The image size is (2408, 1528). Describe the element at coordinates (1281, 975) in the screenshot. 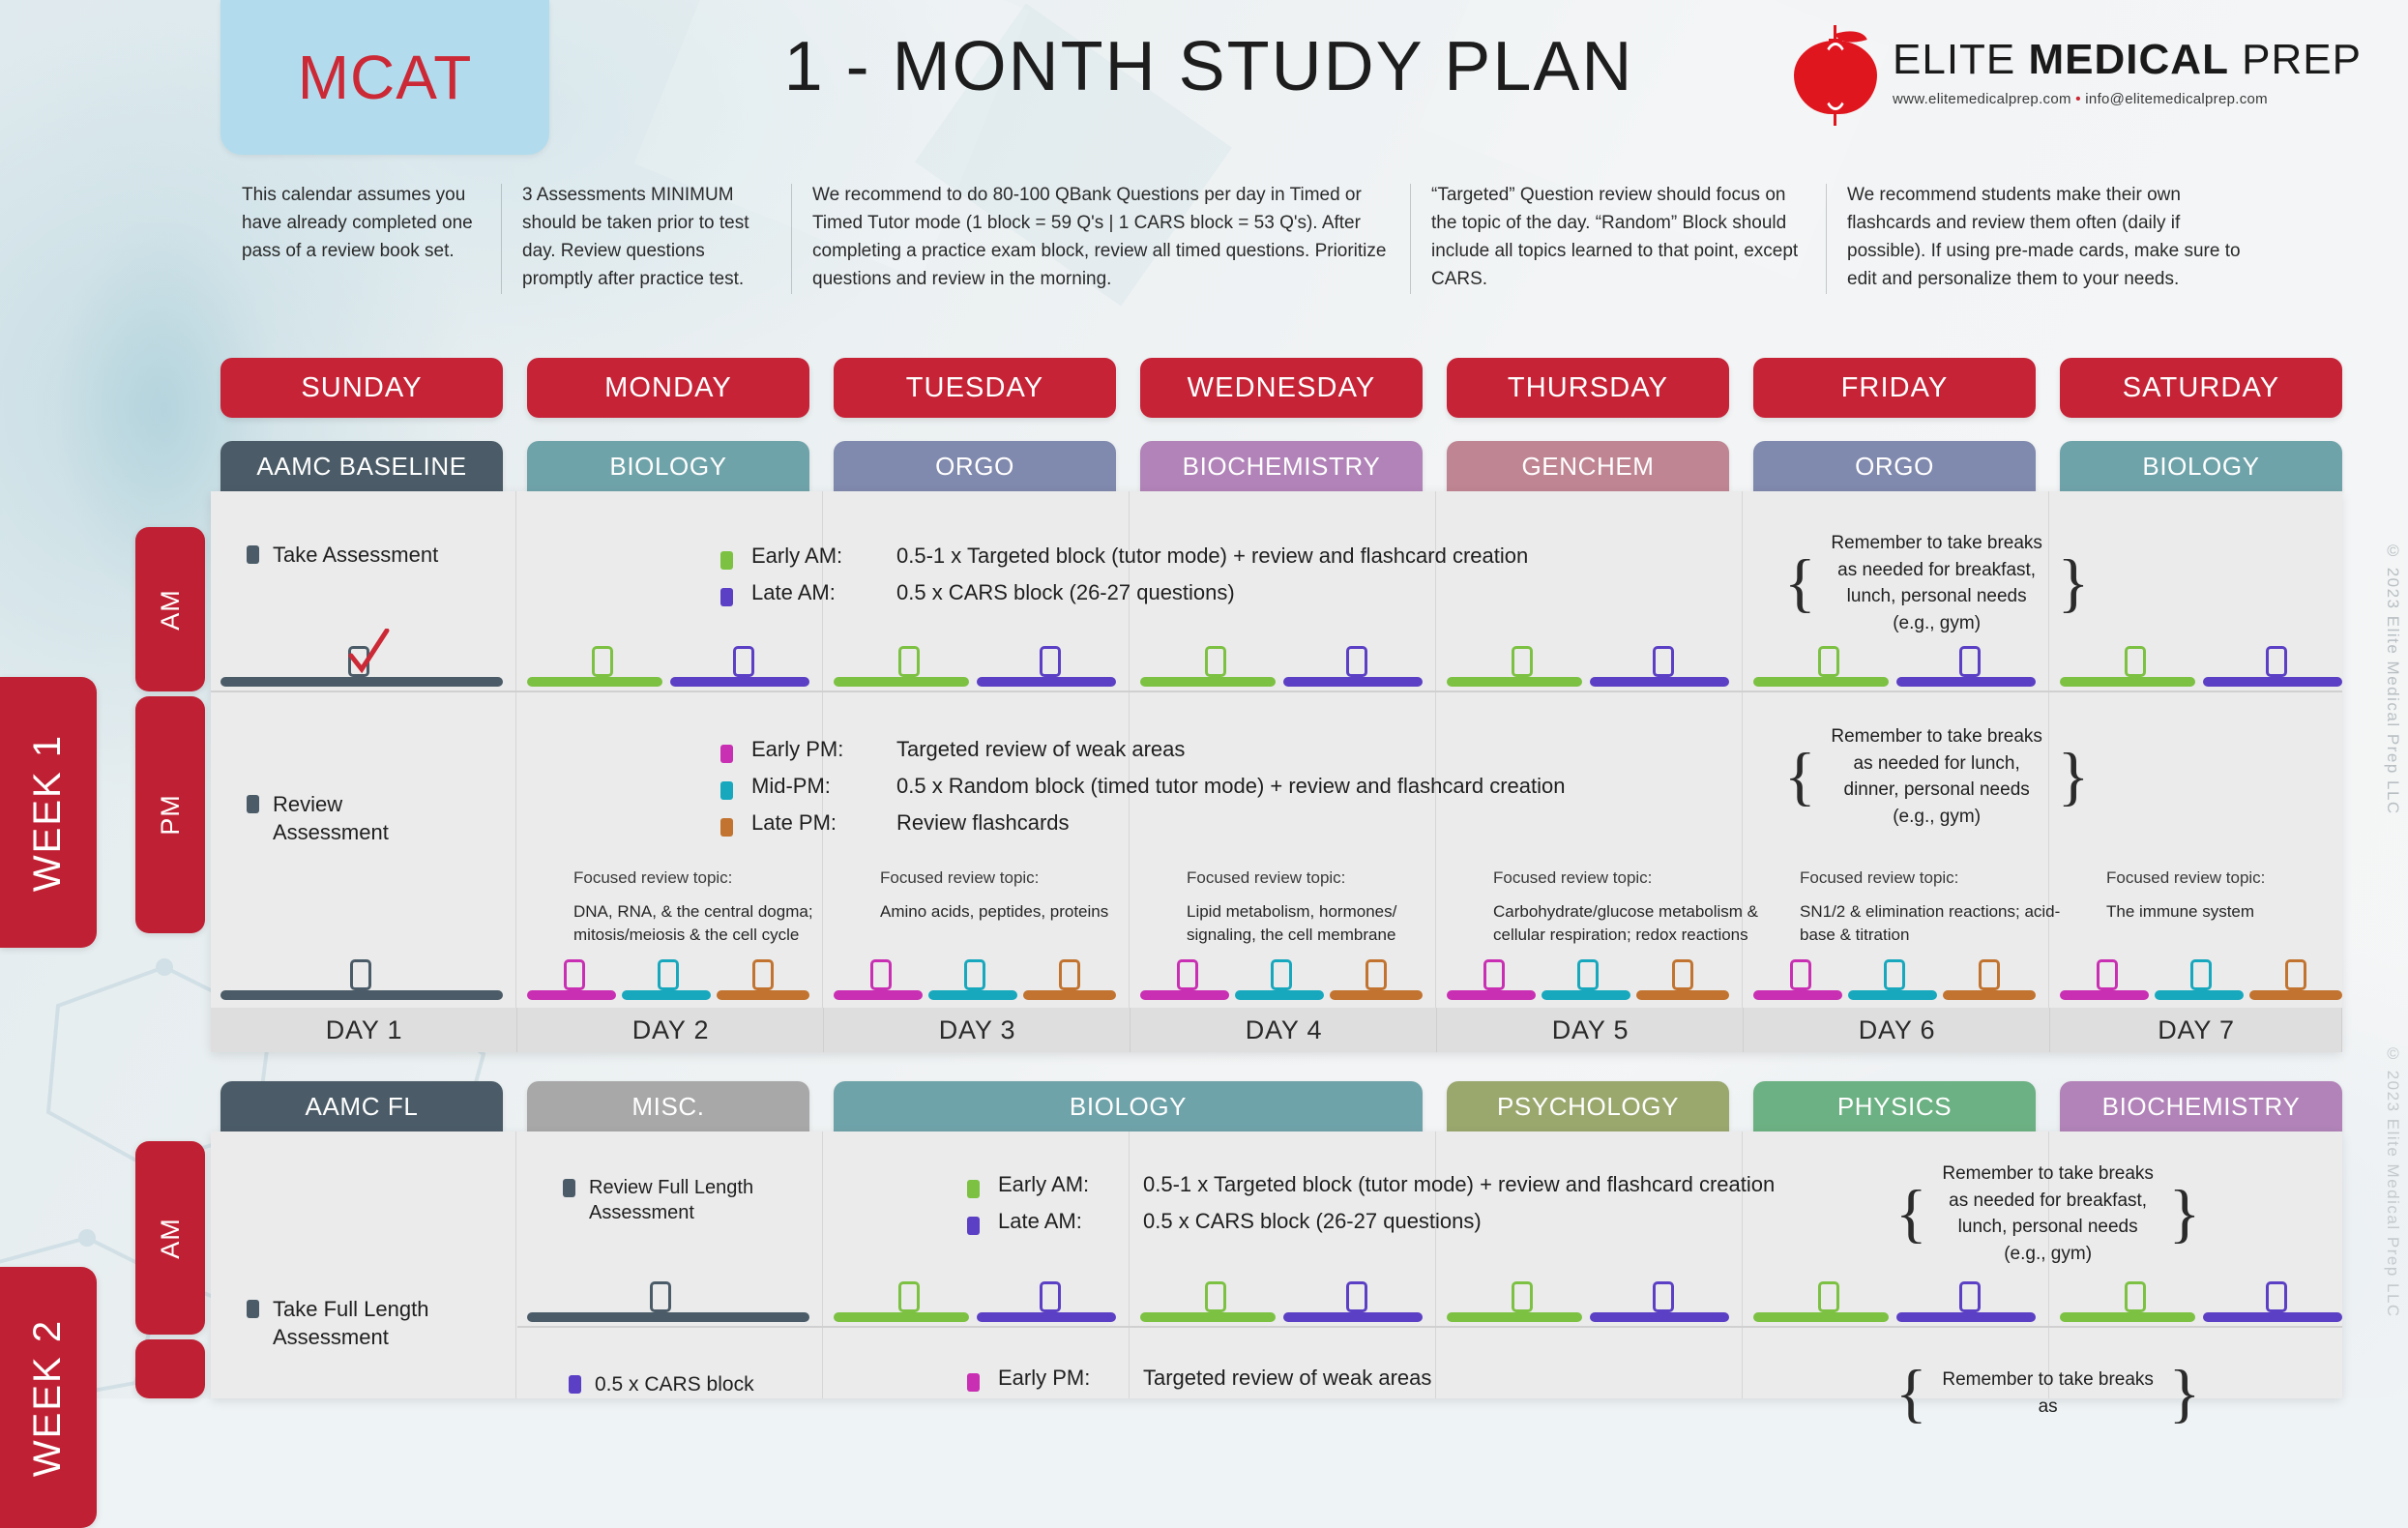

I see `w1-pm-check-wednesday-mid` at that location.